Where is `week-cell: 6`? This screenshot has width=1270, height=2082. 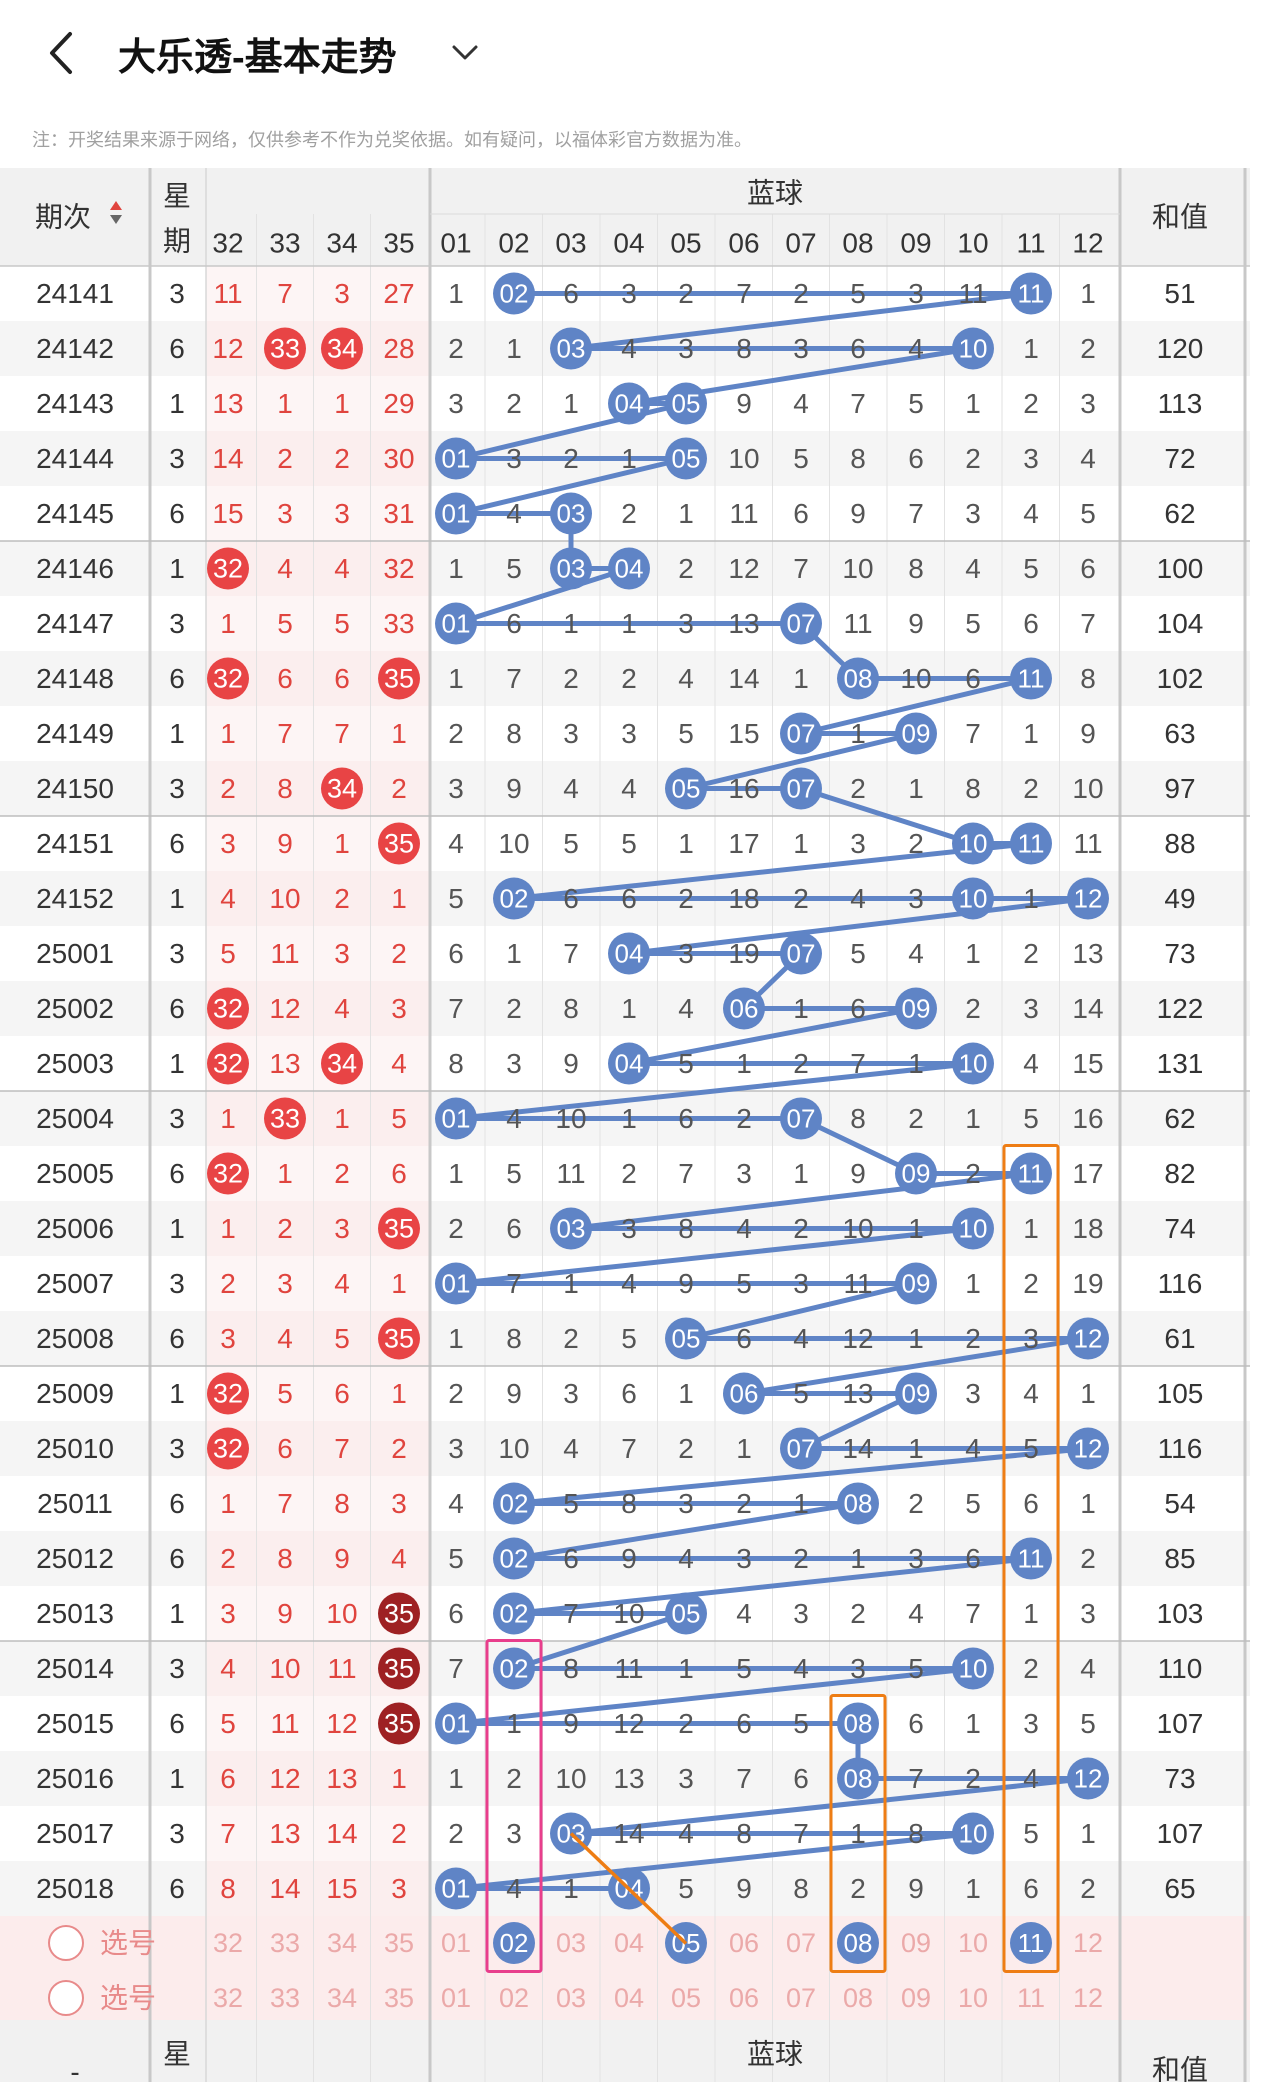 week-cell: 6 is located at coordinates (177, 1723).